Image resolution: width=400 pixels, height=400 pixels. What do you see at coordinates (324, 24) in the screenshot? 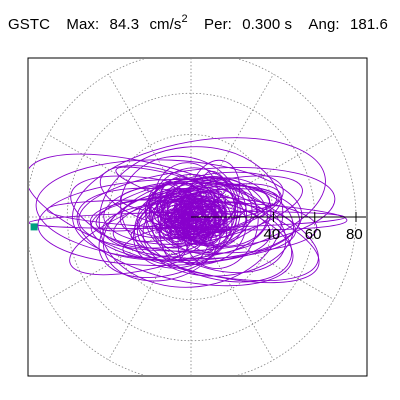
I see `angle-label: Ang:` at bounding box center [324, 24].